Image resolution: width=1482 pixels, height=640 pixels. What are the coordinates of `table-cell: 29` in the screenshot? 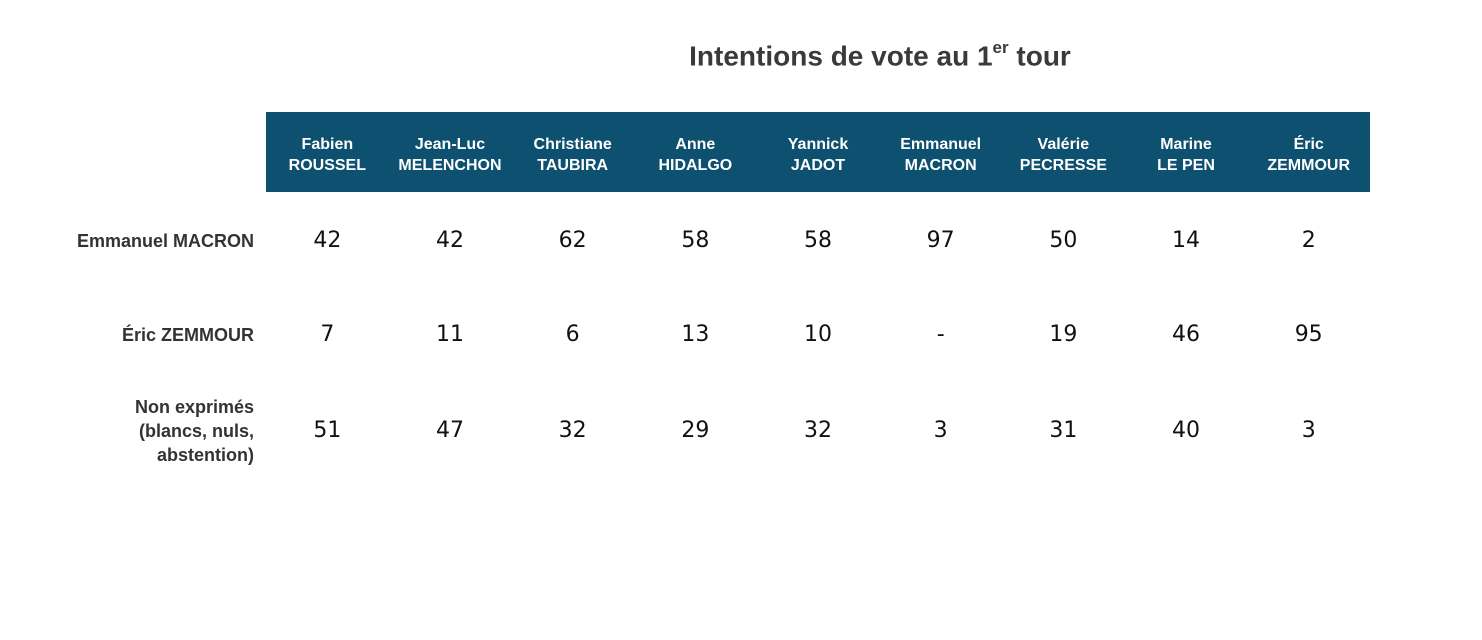 It's located at (695, 430).